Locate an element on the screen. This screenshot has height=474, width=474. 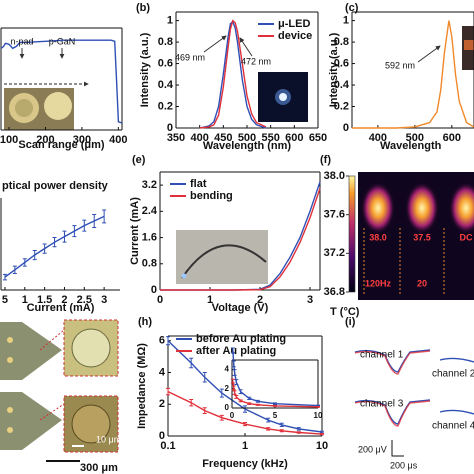
thermal-images is located at coordinates (416, 236).